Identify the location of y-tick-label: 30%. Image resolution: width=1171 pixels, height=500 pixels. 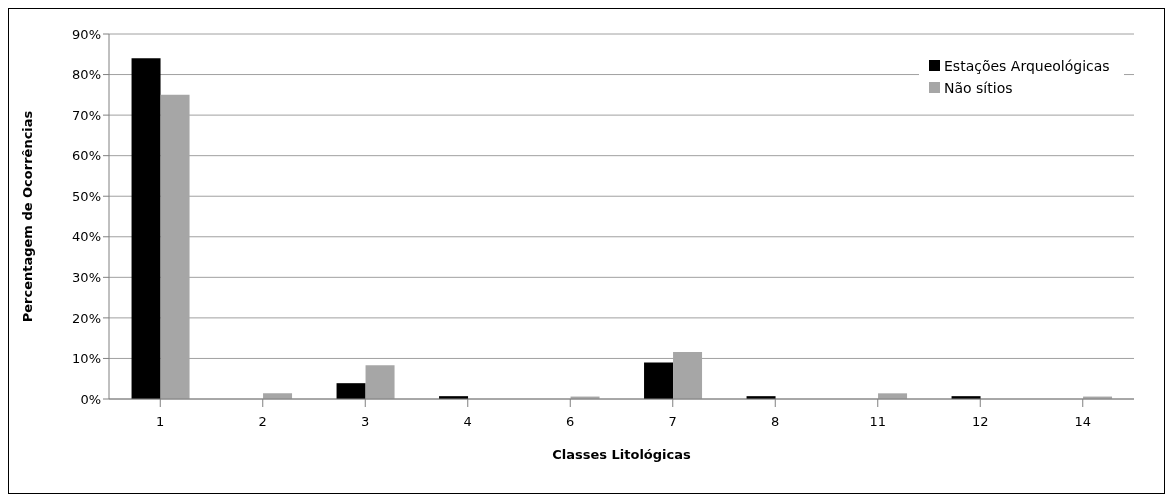
(86, 277).